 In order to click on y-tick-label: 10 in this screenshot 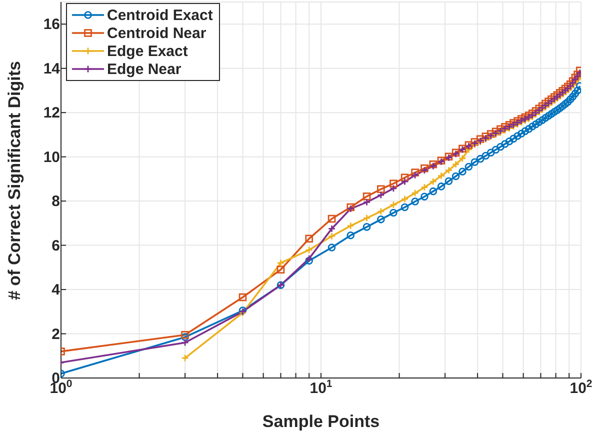, I will do `click(51, 157)`.